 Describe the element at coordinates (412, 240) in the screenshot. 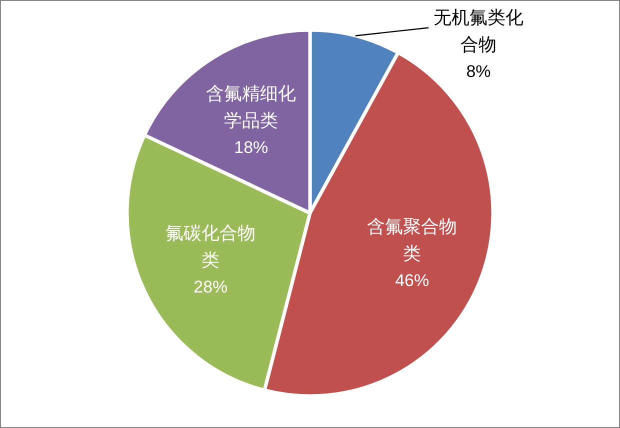

I see `slice-label: 含氟聚合物类` at that location.